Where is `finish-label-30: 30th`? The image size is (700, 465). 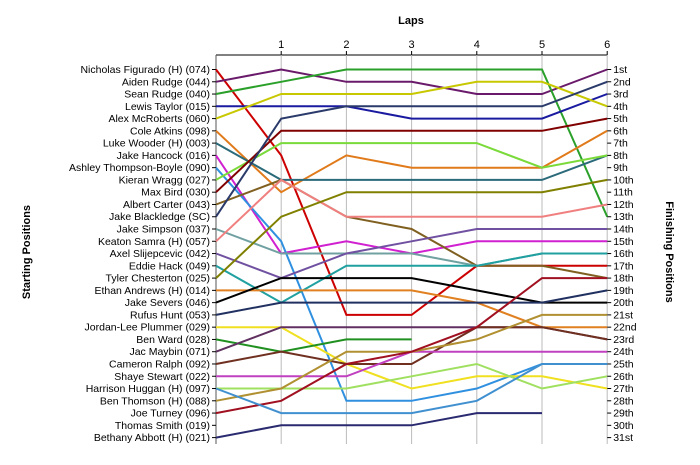 finish-label-30: 30th is located at coordinates (623, 426).